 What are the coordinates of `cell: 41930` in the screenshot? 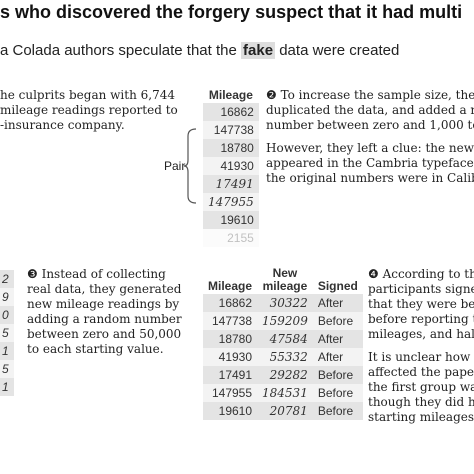 It's located at (230, 357).